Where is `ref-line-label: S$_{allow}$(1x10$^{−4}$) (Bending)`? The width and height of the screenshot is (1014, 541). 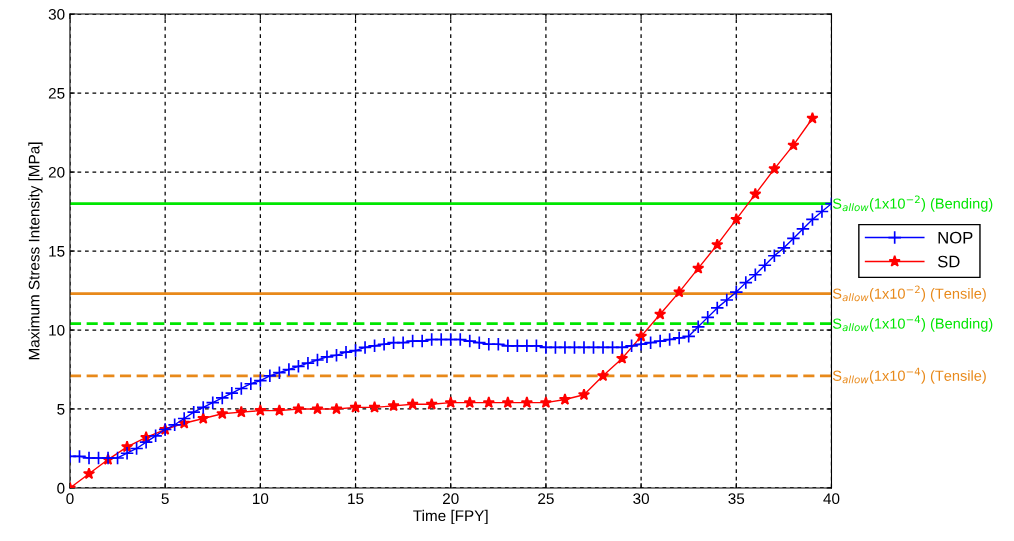 ref-line-label: S$_{allow}$(1x10$^{−4}$) (Bending) is located at coordinates (912, 323).